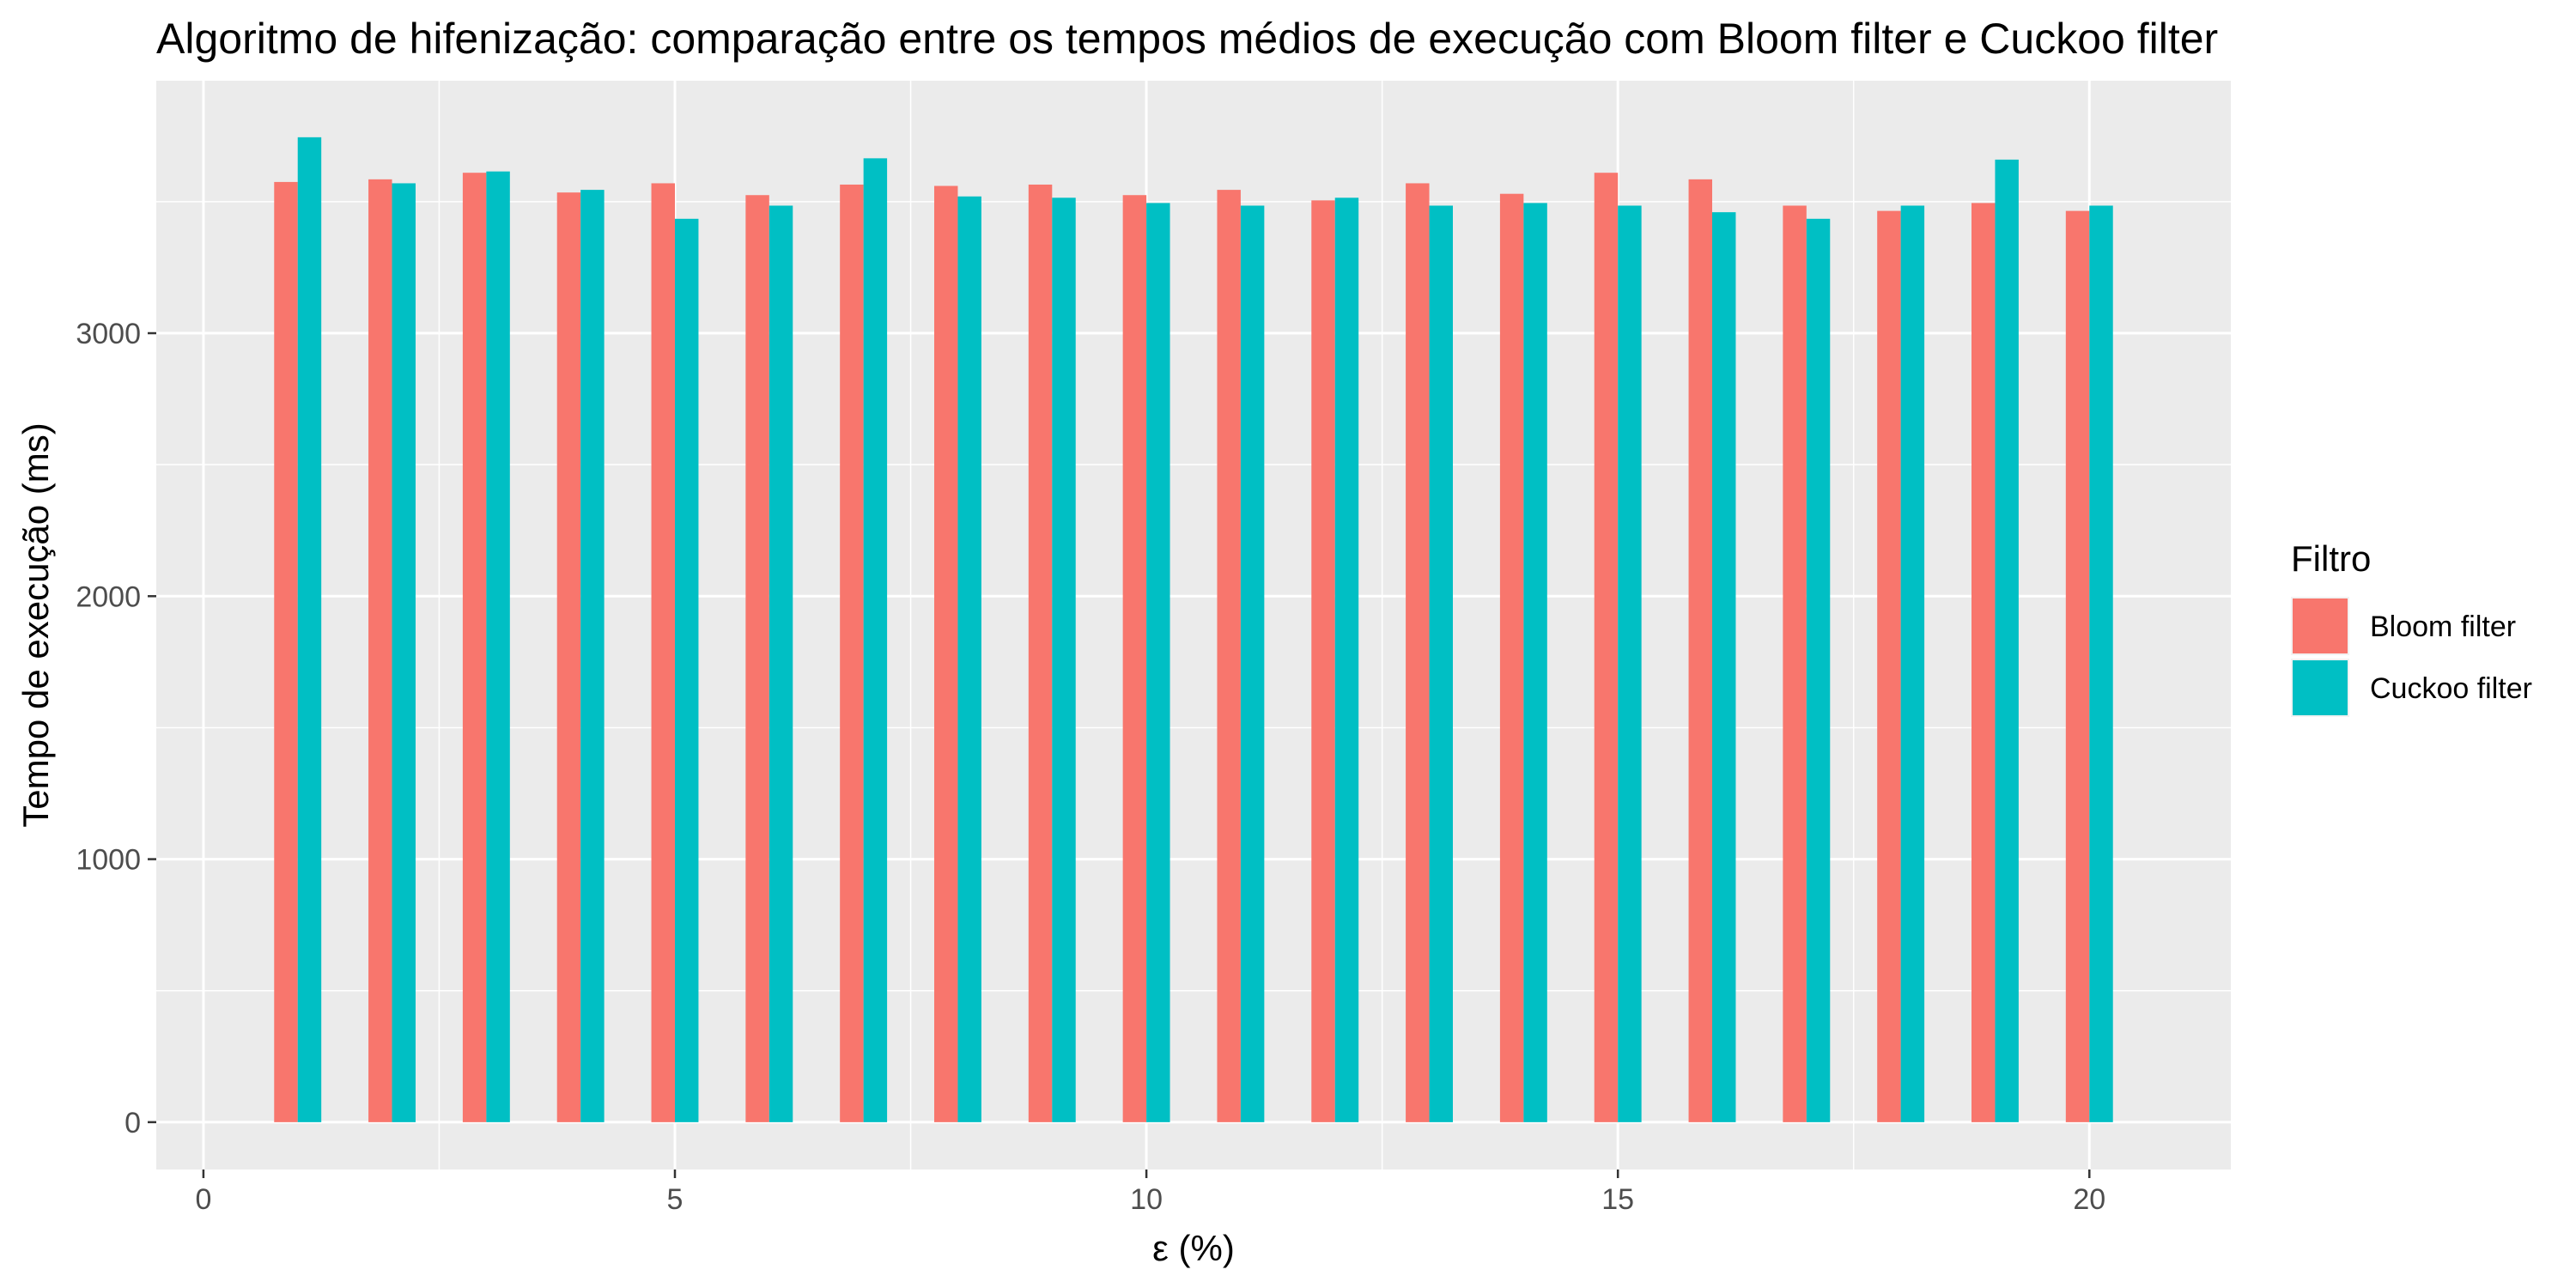 The image size is (2576, 1288). Describe the element at coordinates (109, 861) in the screenshot. I see `y-tick-label: 1000` at that location.